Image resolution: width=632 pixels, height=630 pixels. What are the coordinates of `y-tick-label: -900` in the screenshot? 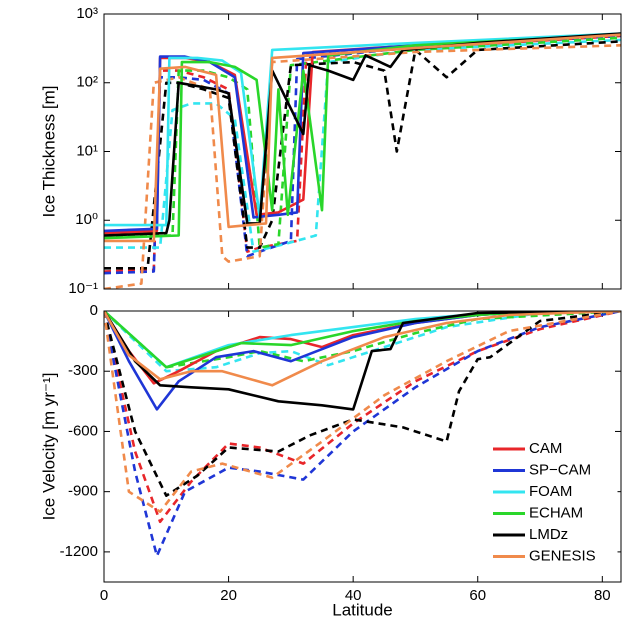 It's located at (83, 491).